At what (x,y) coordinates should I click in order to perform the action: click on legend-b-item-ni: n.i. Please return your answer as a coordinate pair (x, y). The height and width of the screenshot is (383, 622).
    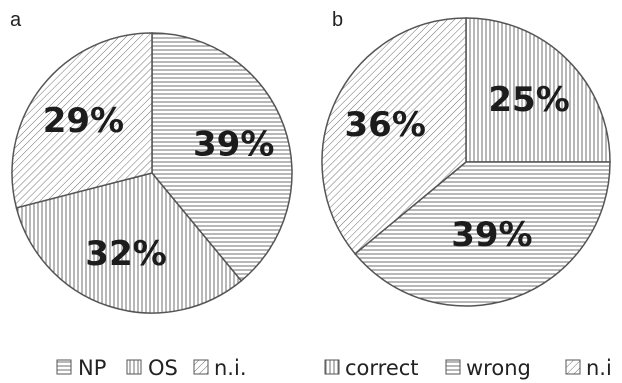
    Looking at the image, I should click on (588, 368).